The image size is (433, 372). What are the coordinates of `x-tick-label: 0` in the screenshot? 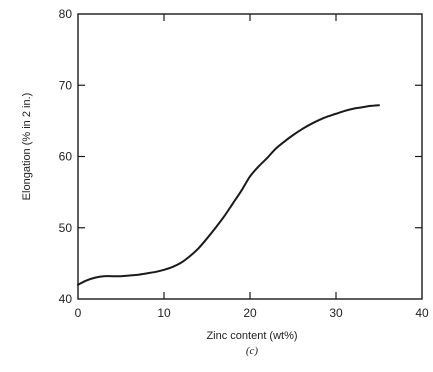 It's located at (78, 313).